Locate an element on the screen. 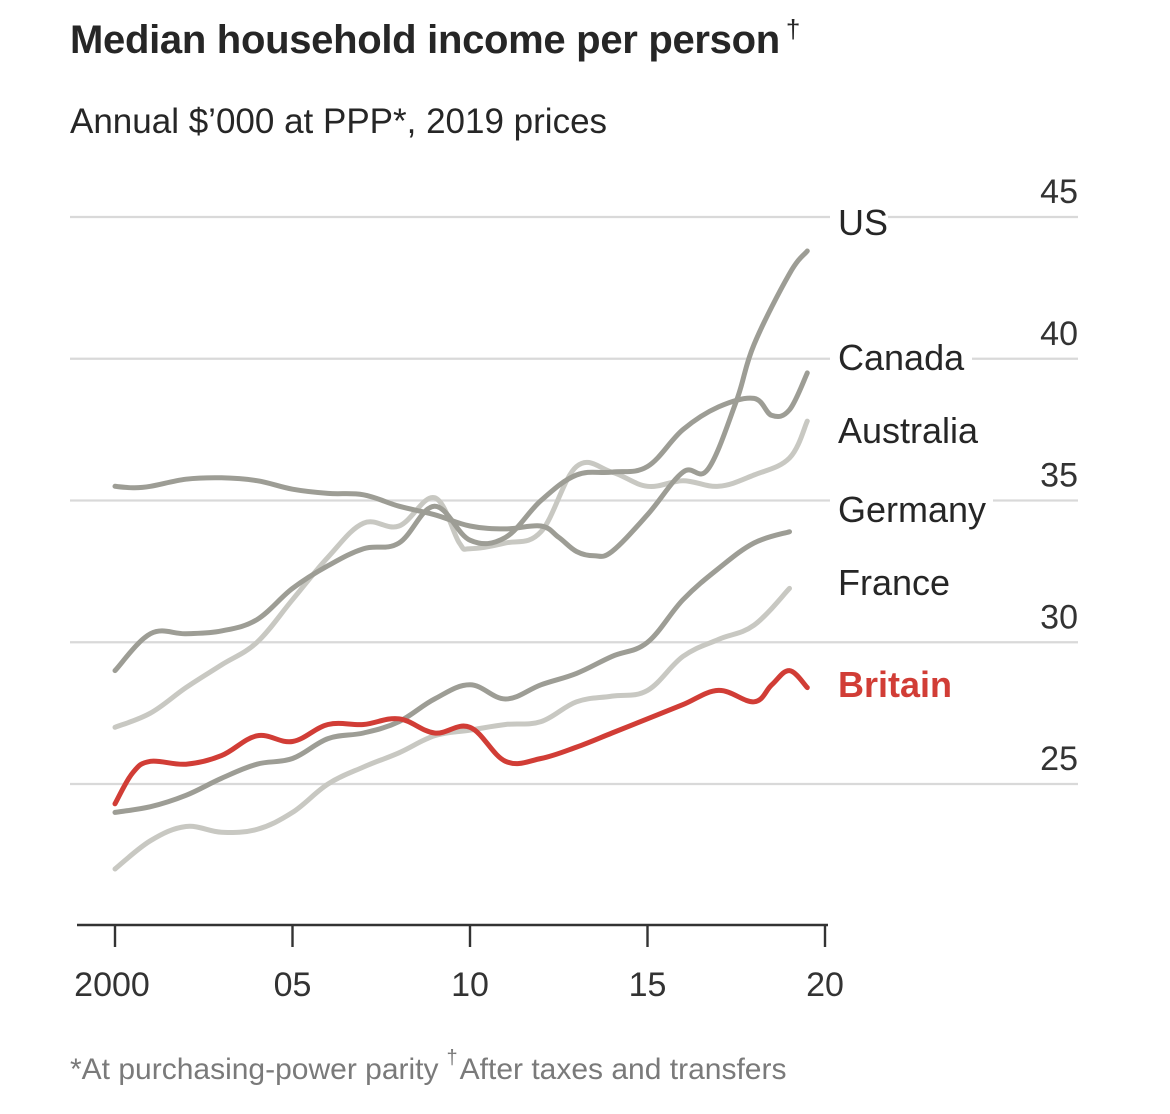 The height and width of the screenshot is (1114, 1170). series-label-canada: Canada is located at coordinates (901, 357).